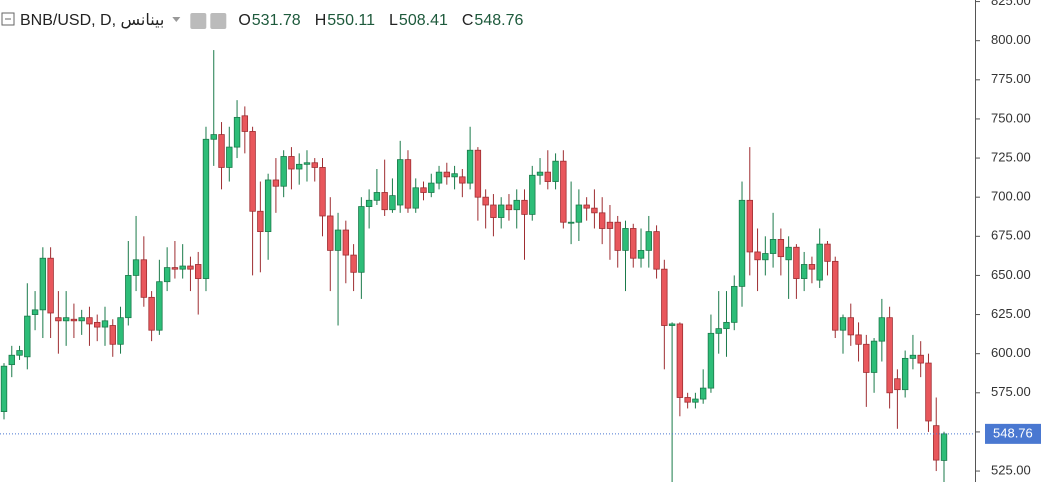  What do you see at coordinates (423, 20) in the screenshot?
I see `legend-value: 508.41` at bounding box center [423, 20].